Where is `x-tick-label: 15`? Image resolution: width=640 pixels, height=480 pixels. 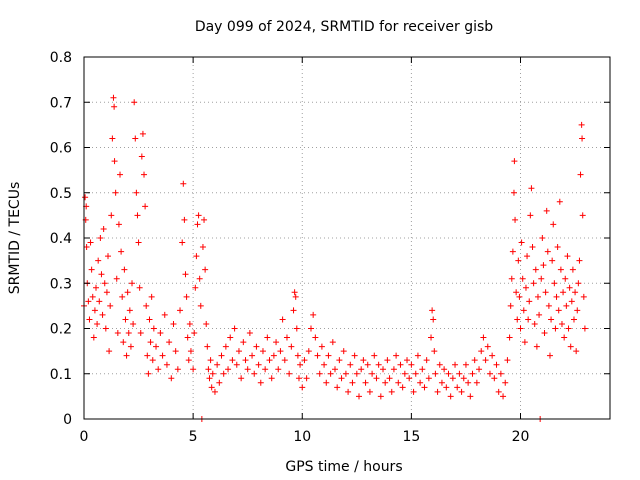 x-tick-label: 15 is located at coordinates (411, 437).